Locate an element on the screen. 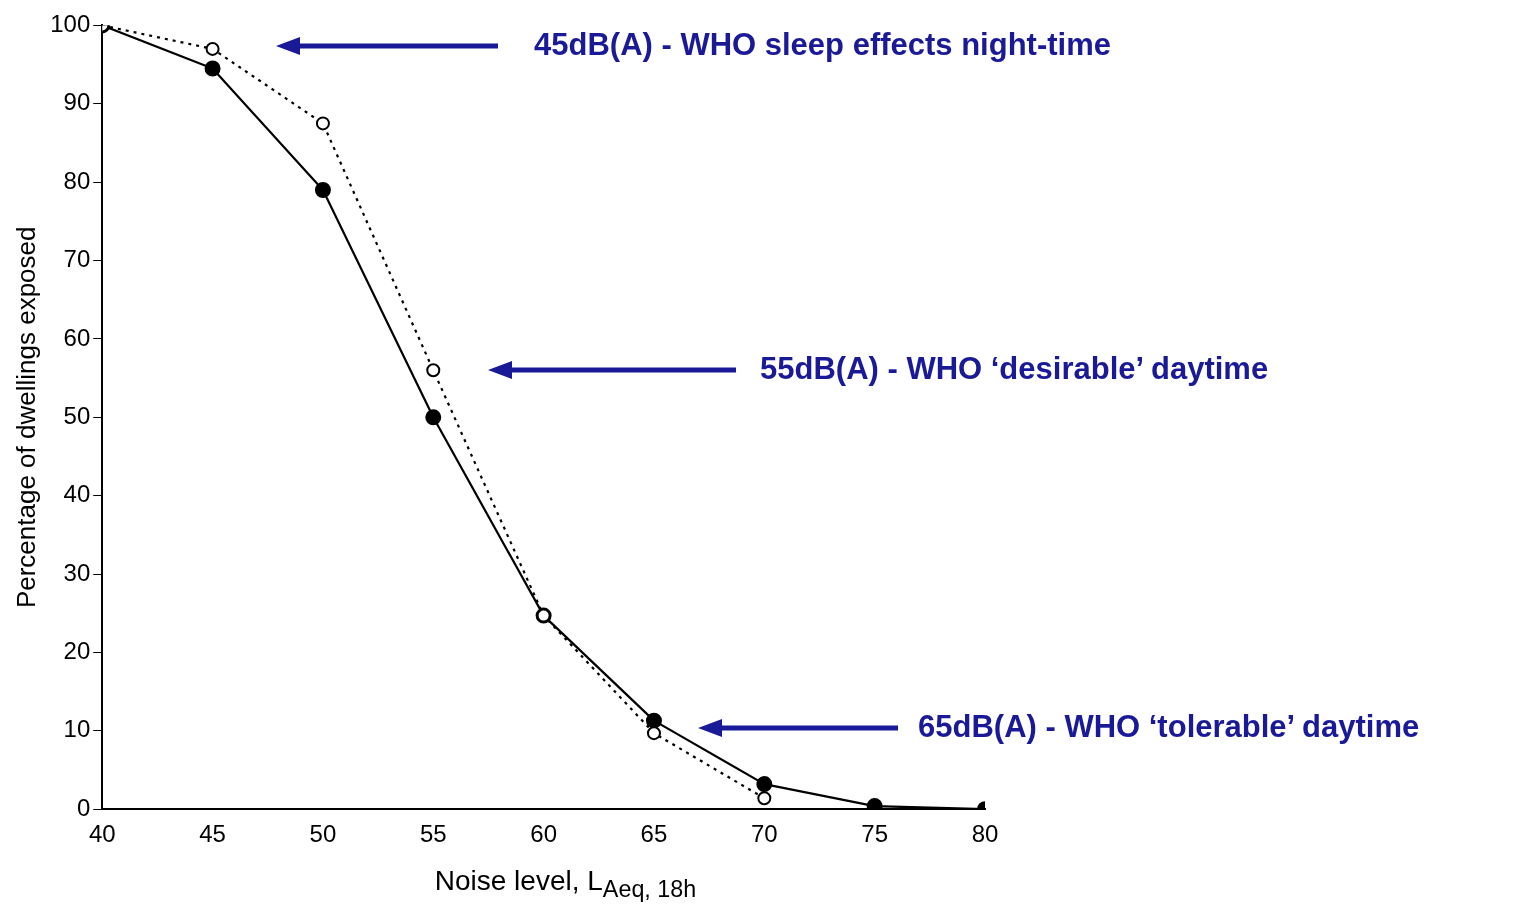 The image size is (1533, 923). y-tick-label: 50 is located at coordinates (77, 415).